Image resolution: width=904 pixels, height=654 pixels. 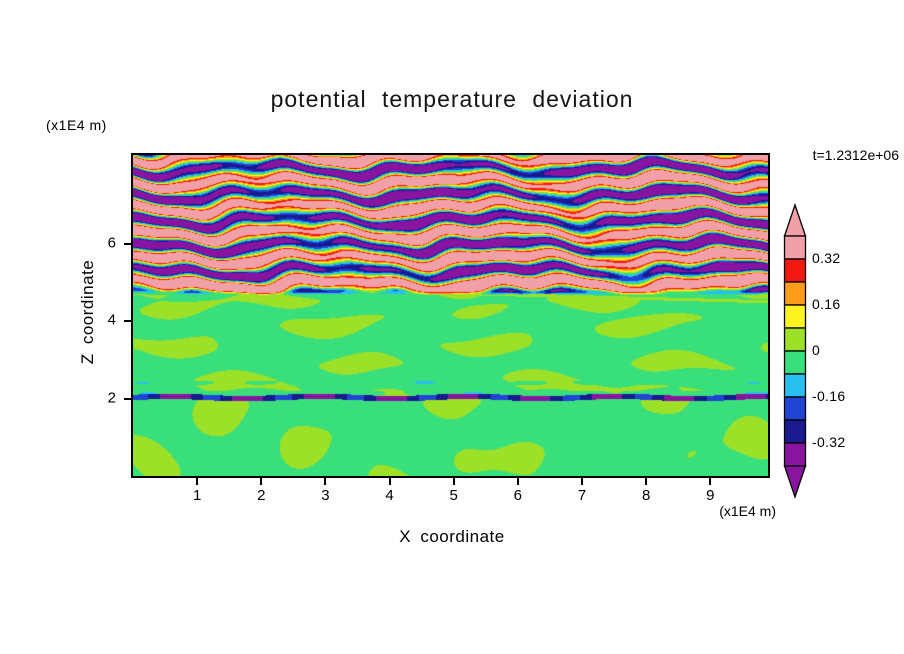 What do you see at coordinates (829, 442) in the screenshot?
I see `colorbar-tick-label: -0.32` at bounding box center [829, 442].